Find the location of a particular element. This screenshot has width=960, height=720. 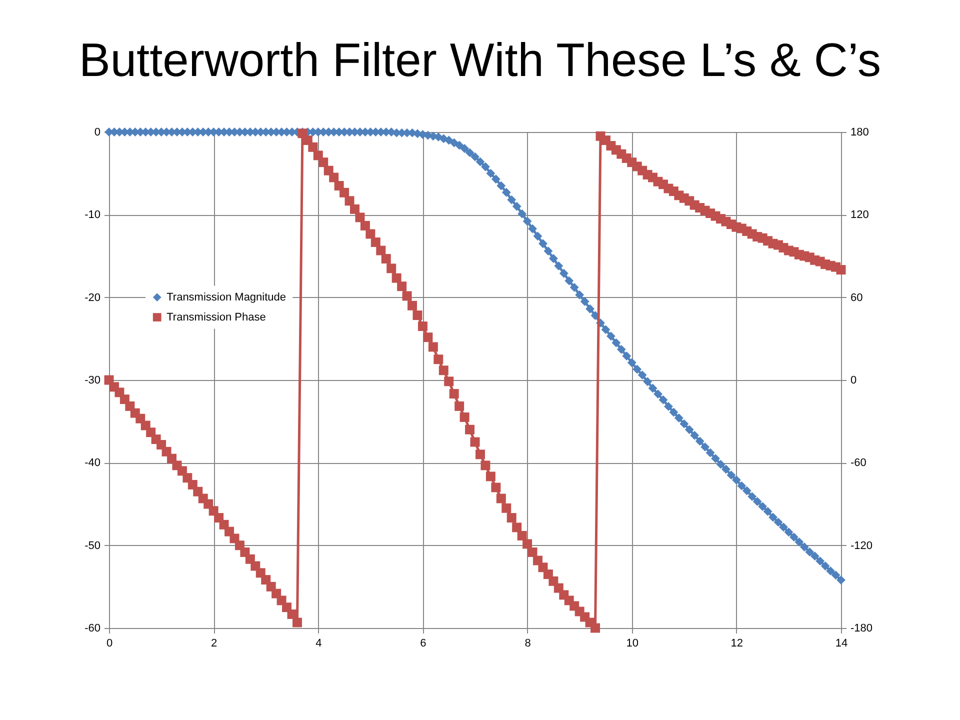

y-tick-label: 0 is located at coordinates (97, 132).